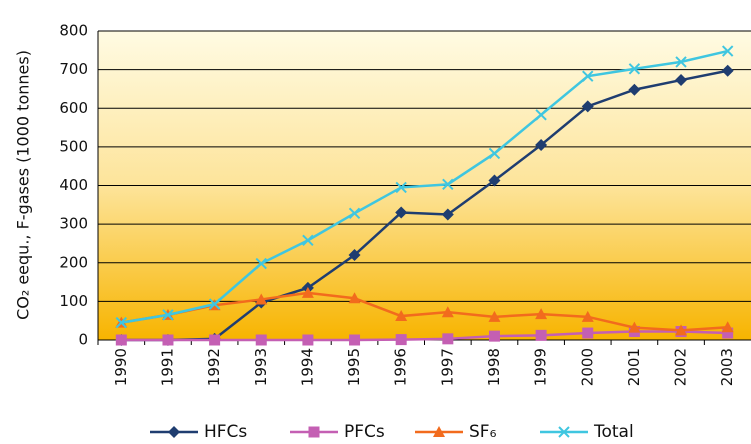  I want to click on y-tick-label: 500, so click(73, 146).